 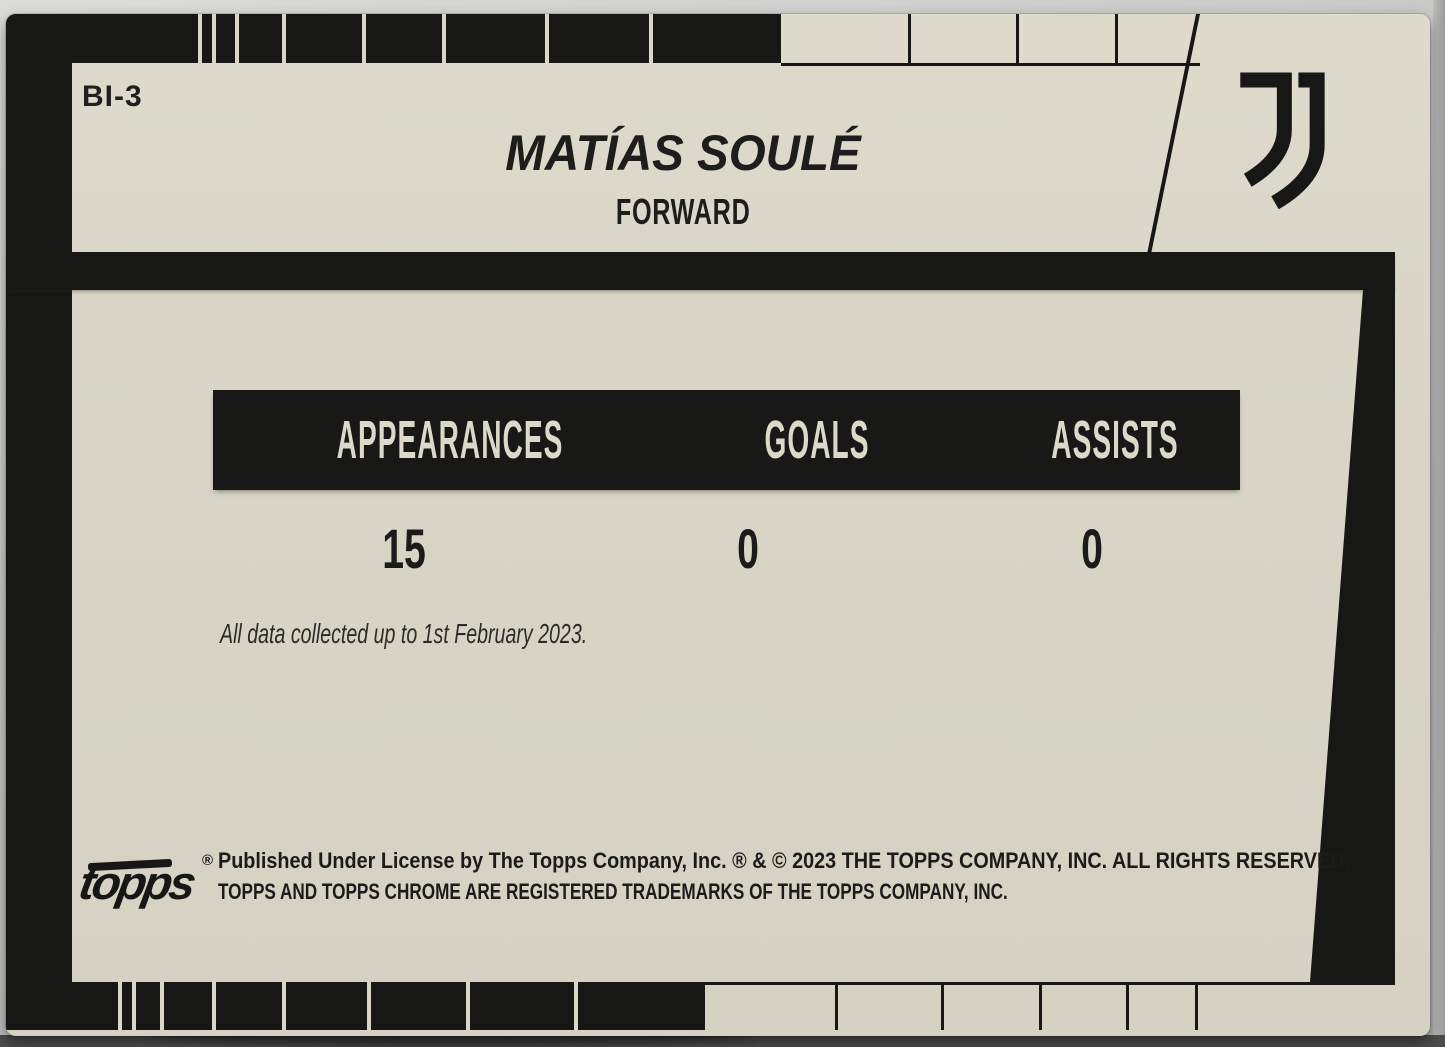 What do you see at coordinates (112, 96) in the screenshot?
I see `card-number: BI-3` at bounding box center [112, 96].